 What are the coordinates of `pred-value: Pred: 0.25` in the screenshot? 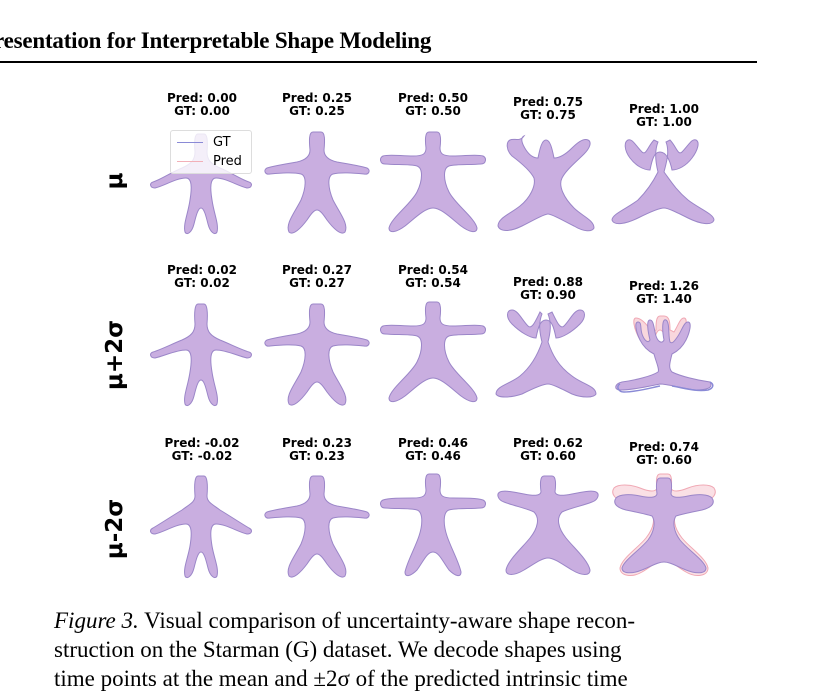 It's located at (317, 98).